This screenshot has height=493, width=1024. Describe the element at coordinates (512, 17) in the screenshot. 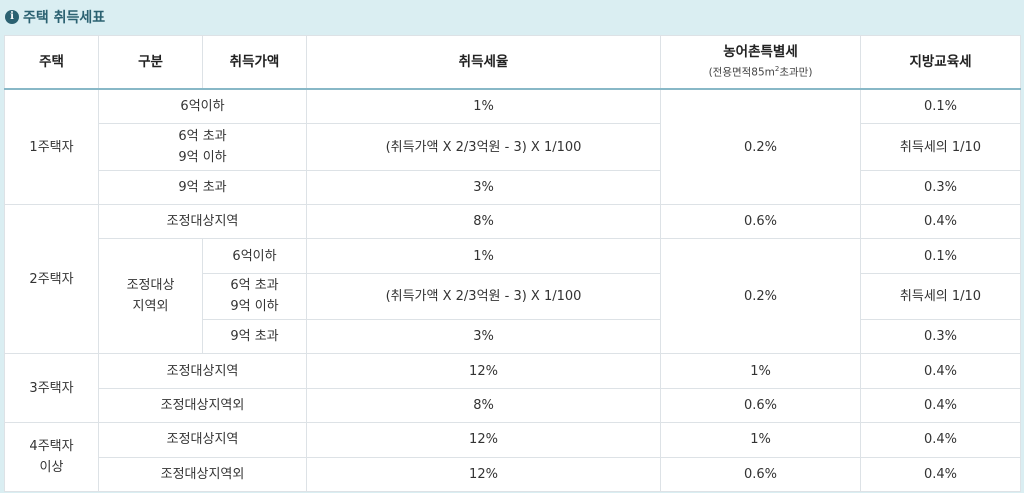

I see `table-caption-banner: i 주택 취득세표` at that location.